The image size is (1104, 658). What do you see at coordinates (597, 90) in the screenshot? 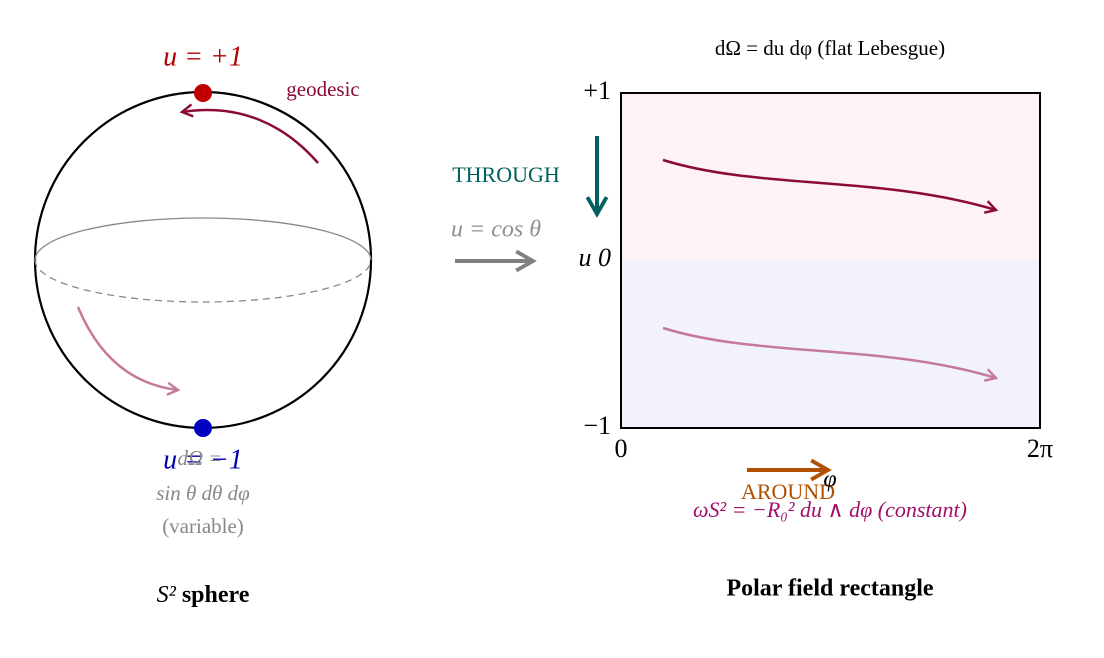
I see `y-top: +1` at bounding box center [597, 90].